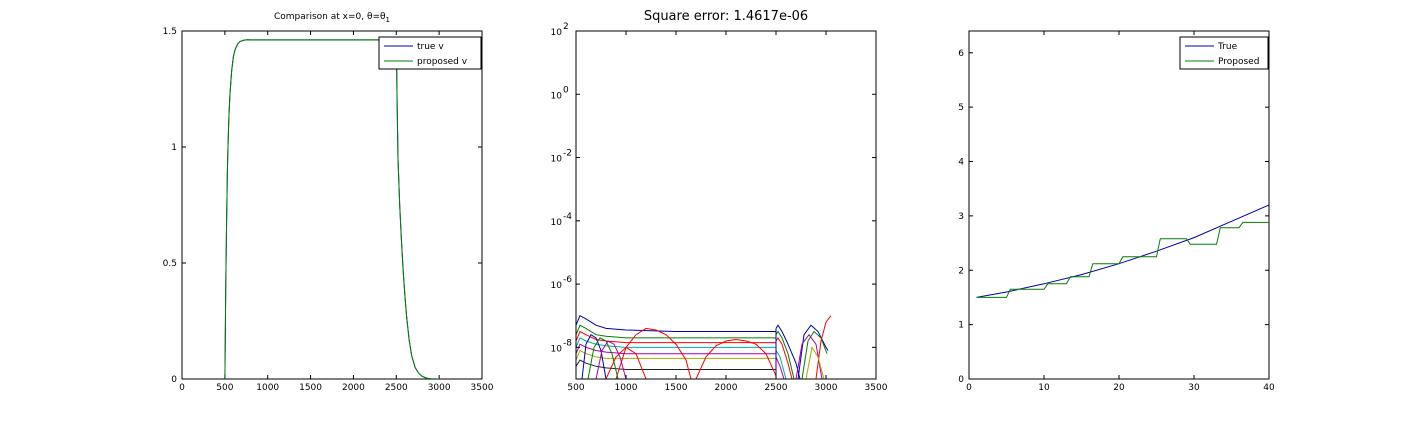  What do you see at coordinates (567, 280) in the screenshot?
I see `y-tick-exponent: -6` at bounding box center [567, 280].